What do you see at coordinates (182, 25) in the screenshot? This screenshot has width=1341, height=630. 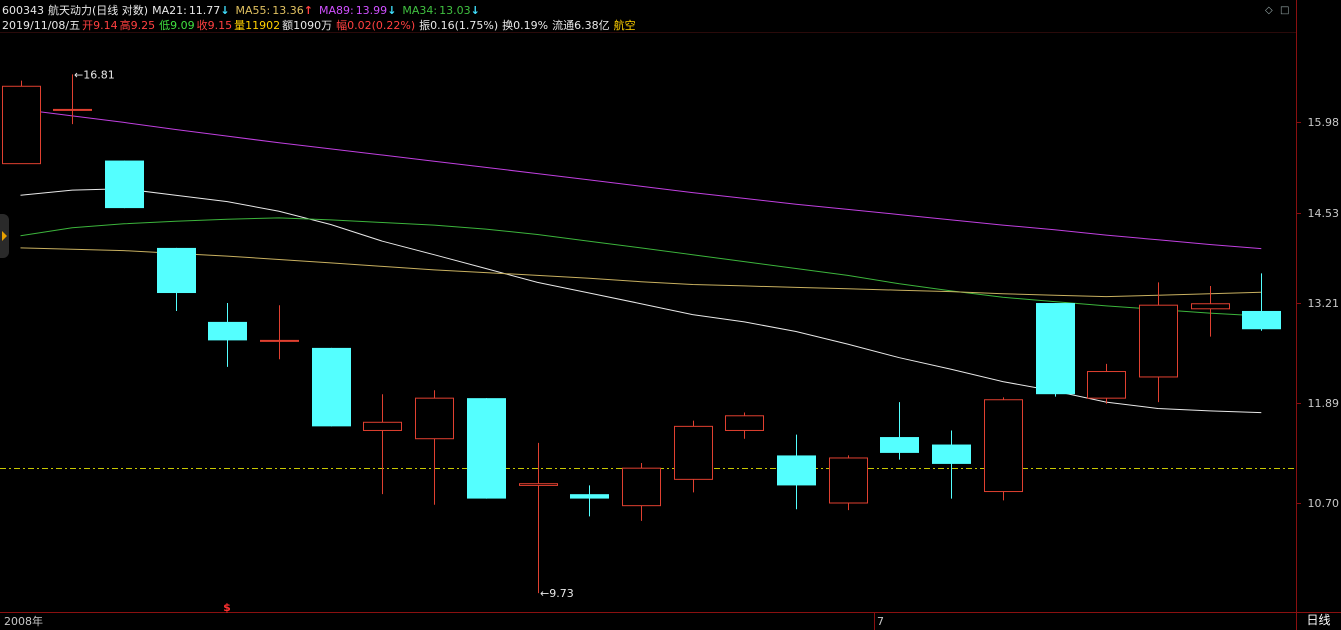 I see `low-value: 9.09` at bounding box center [182, 25].